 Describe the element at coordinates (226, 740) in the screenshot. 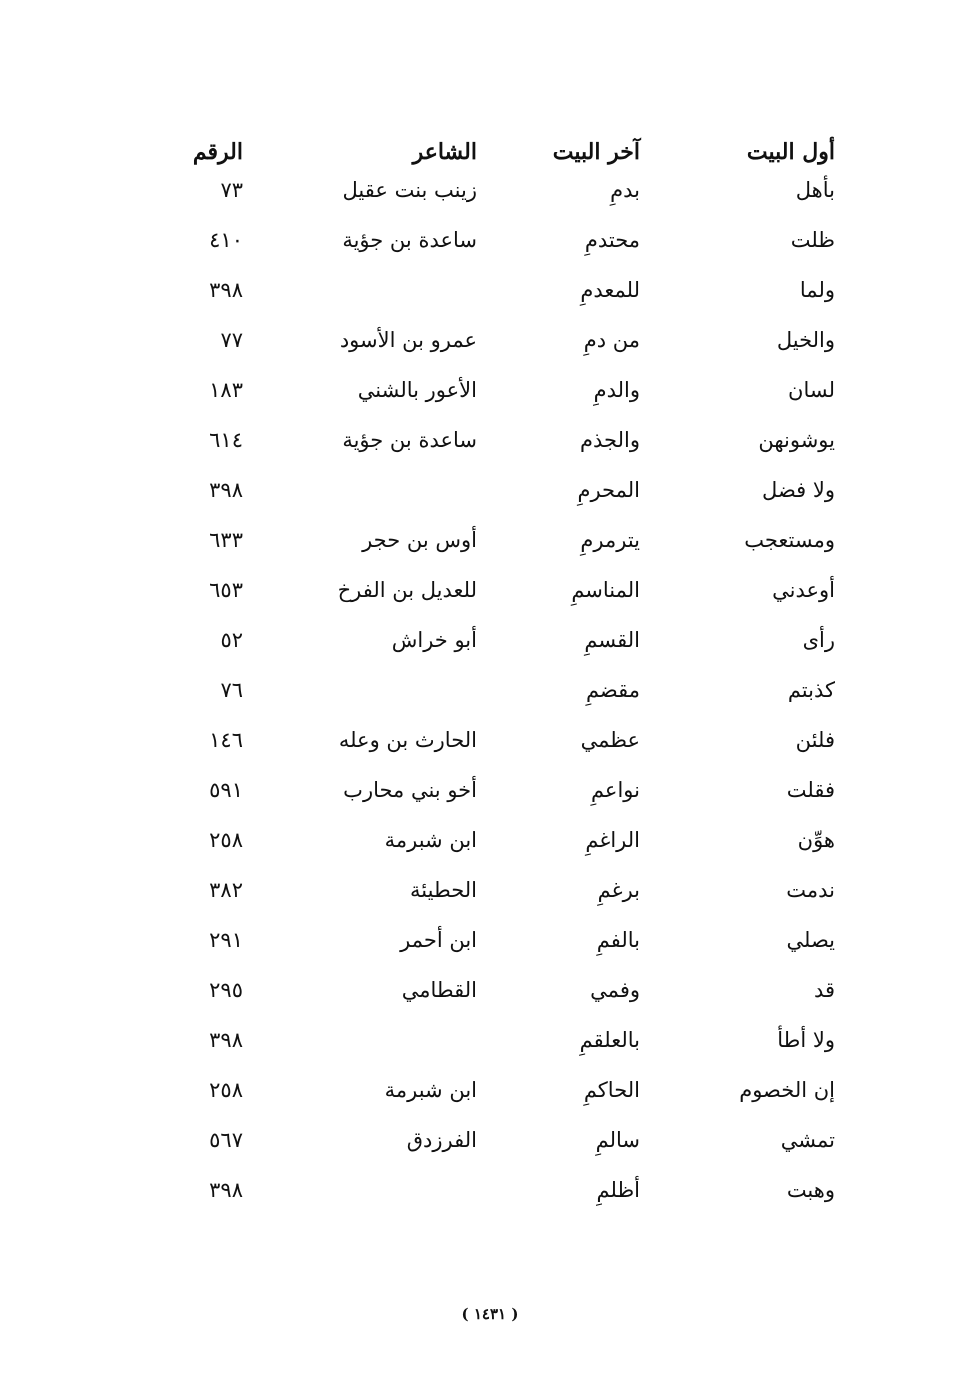

I see `number-cell: ١٤٦` at that location.